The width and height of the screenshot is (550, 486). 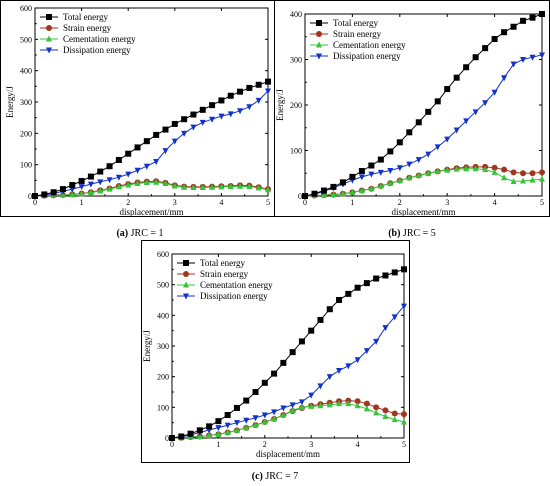 I want to click on x-tick-label: 2, so click(x=128, y=202).